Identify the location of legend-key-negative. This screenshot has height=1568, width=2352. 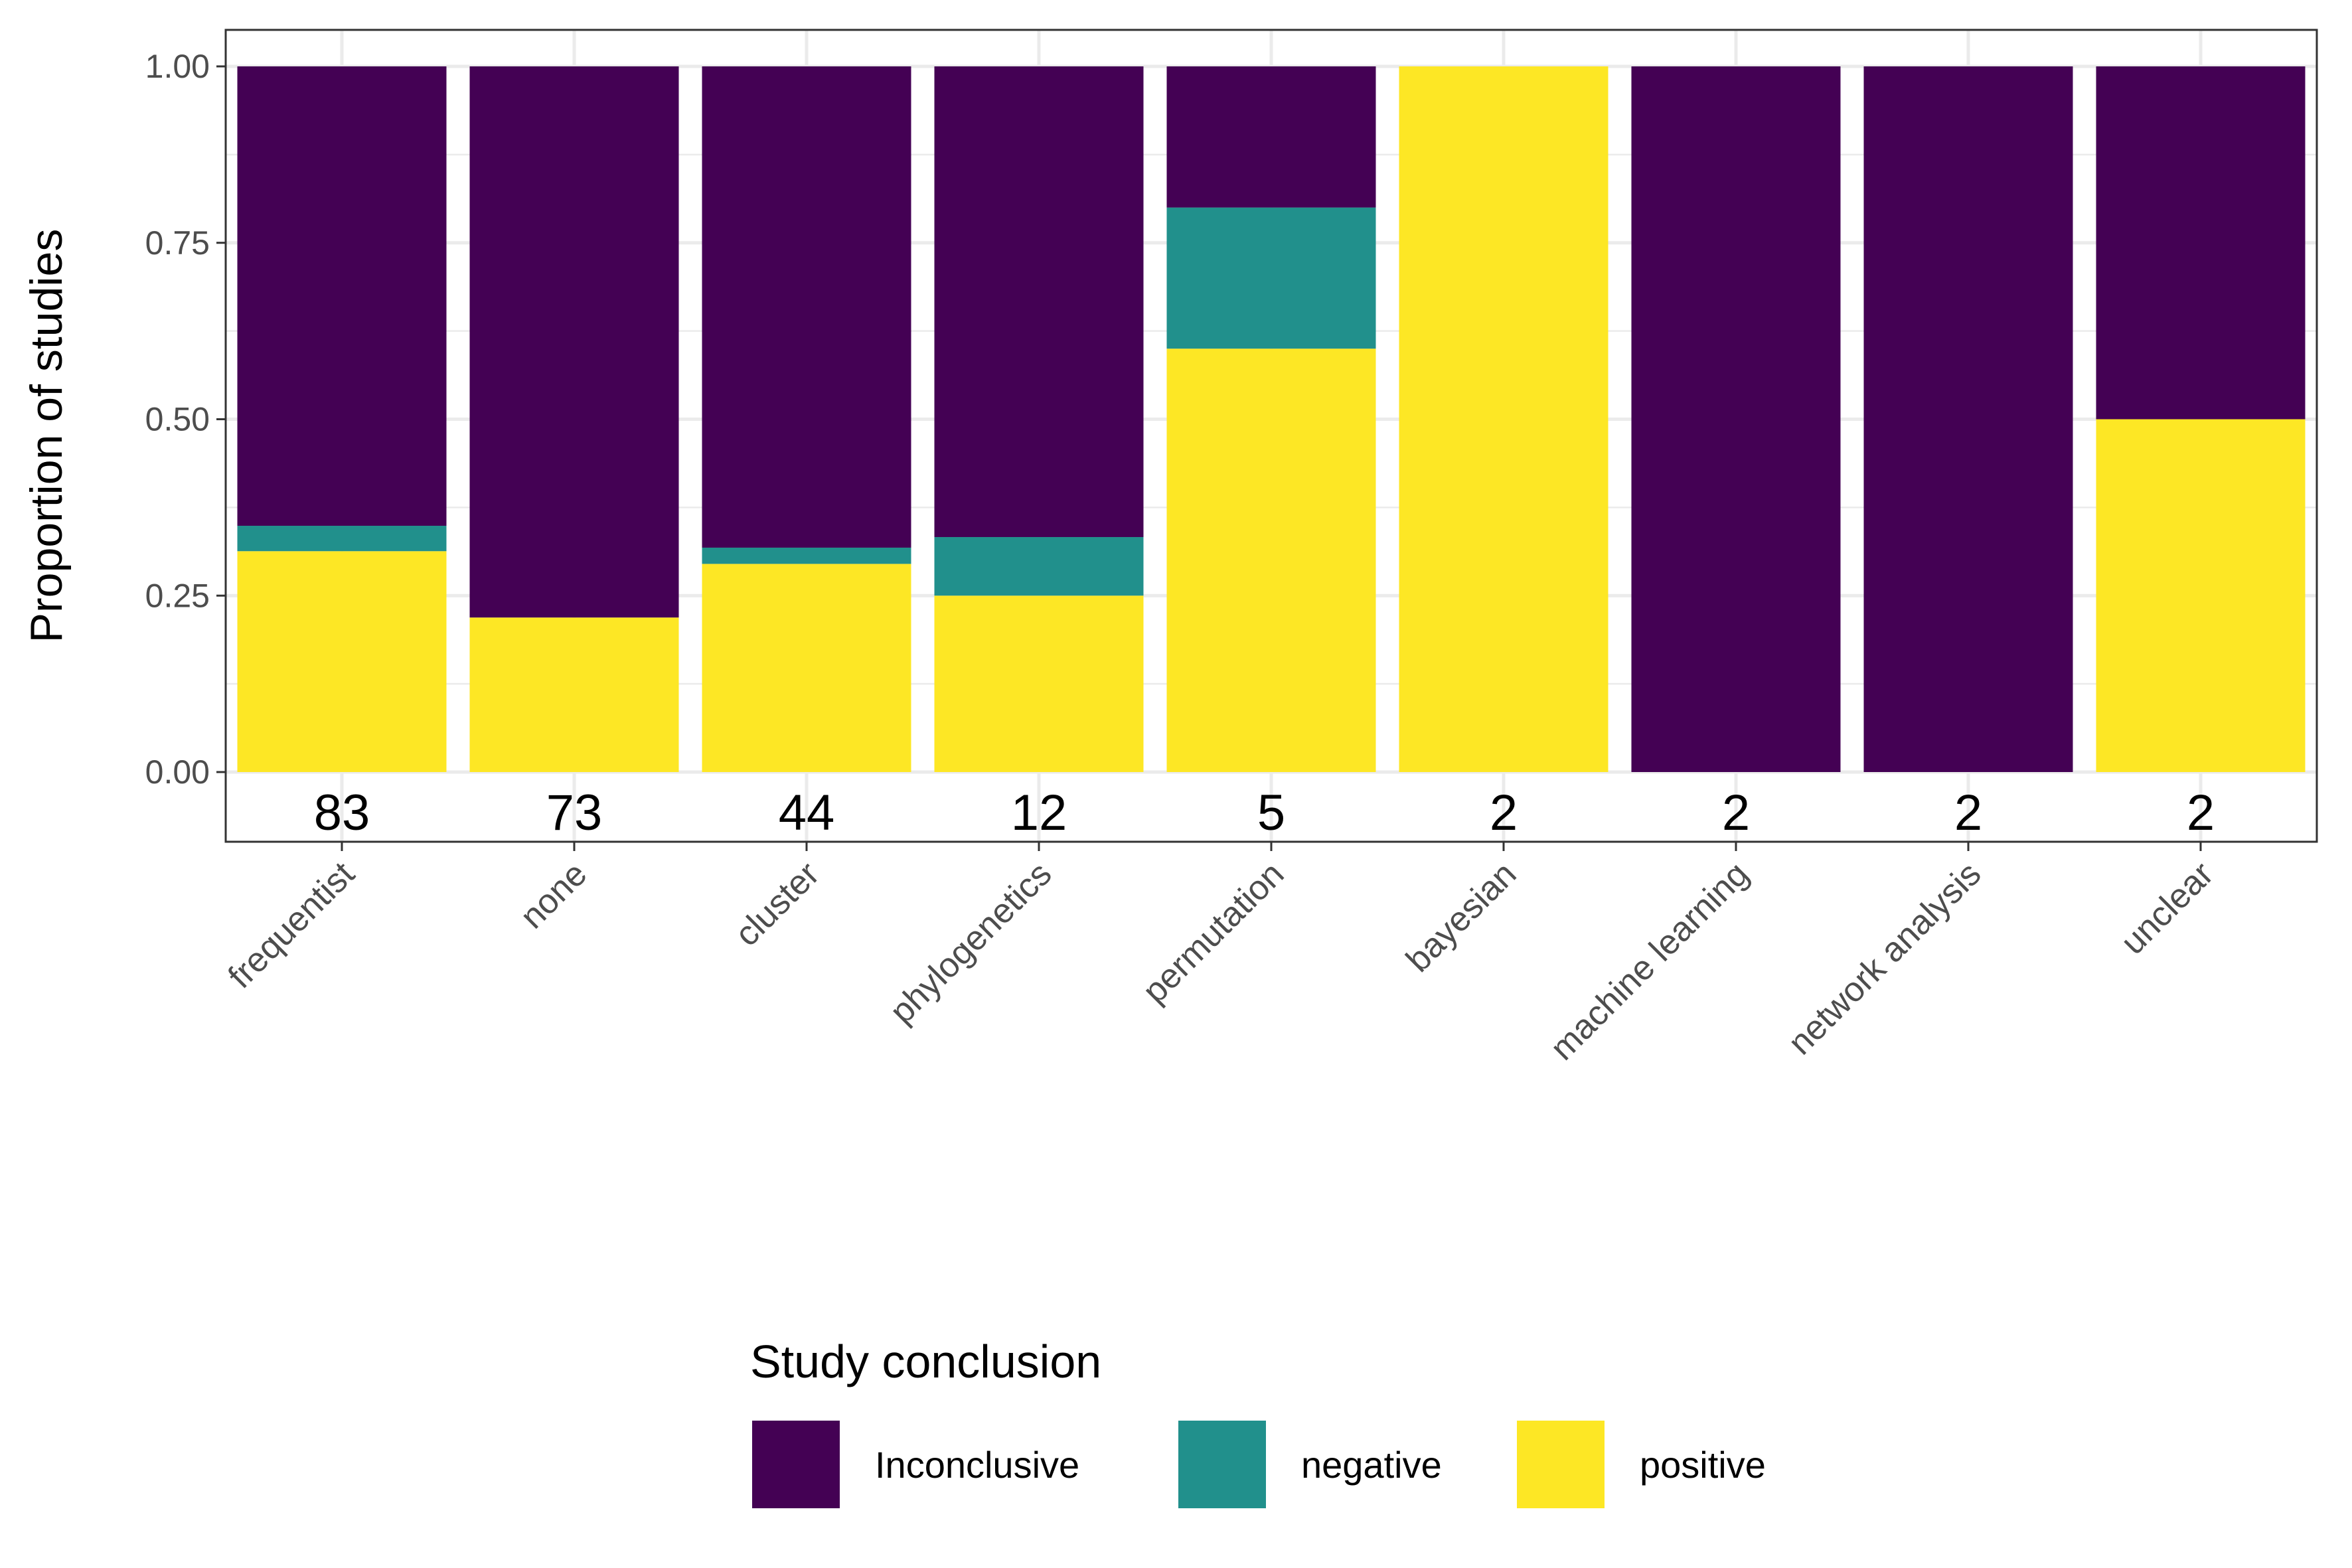
(1222, 1465).